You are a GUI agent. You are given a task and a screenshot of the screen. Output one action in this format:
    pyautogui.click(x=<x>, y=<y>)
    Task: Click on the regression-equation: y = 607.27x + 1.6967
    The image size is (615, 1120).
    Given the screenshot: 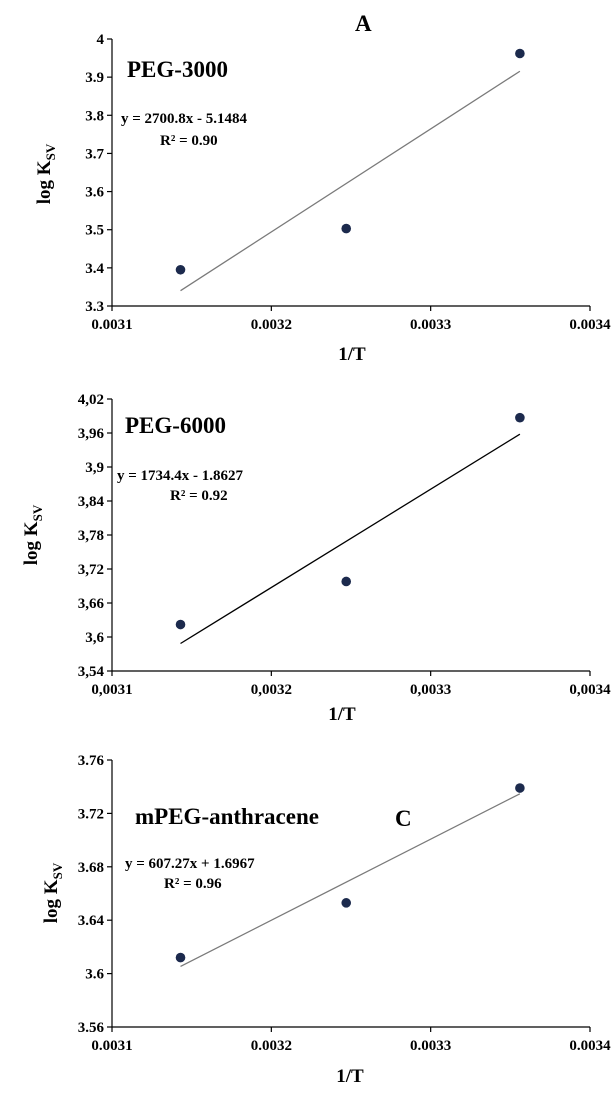 What is the action you would take?
    pyautogui.click(x=190, y=864)
    